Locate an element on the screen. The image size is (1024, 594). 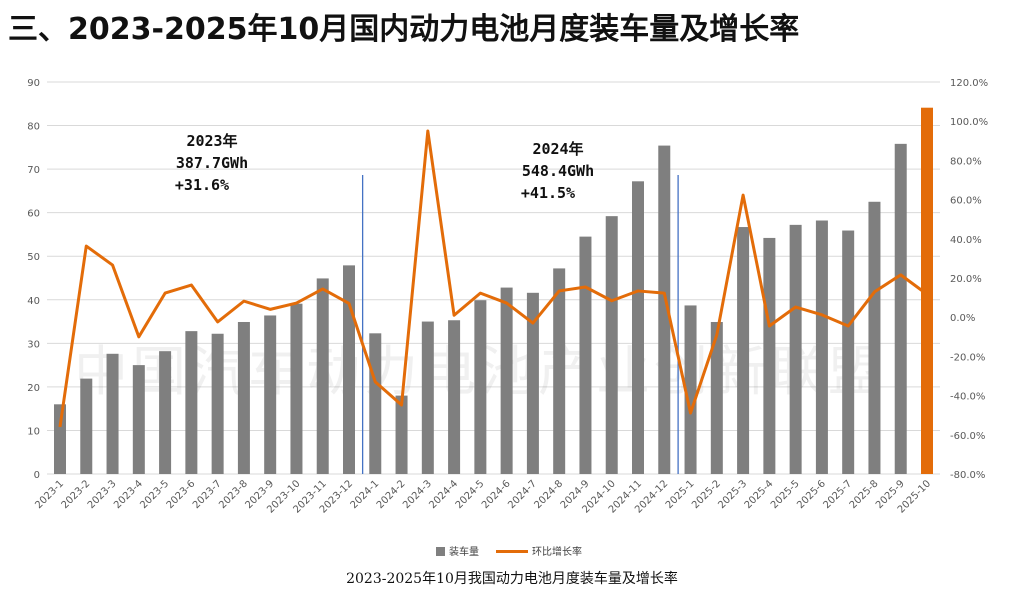
legend-bar-label: 装车量 is located at coordinates (464, 551).